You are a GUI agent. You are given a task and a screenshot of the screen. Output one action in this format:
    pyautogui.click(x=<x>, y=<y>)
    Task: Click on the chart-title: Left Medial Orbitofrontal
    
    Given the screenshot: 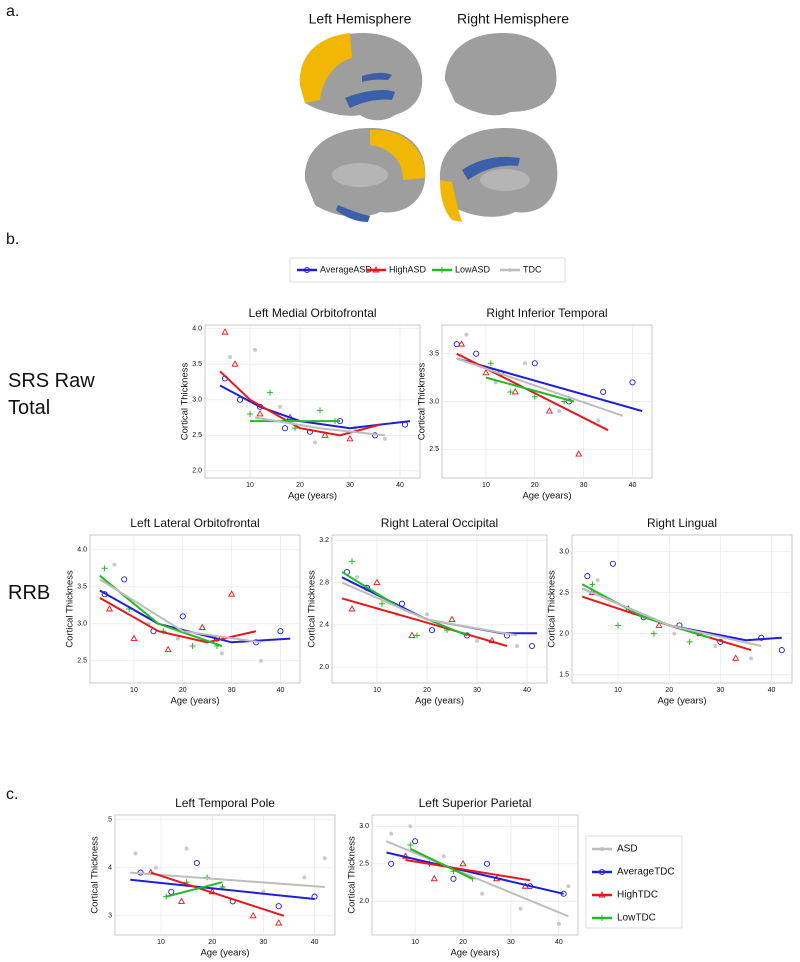 What is the action you would take?
    pyautogui.click(x=312, y=313)
    